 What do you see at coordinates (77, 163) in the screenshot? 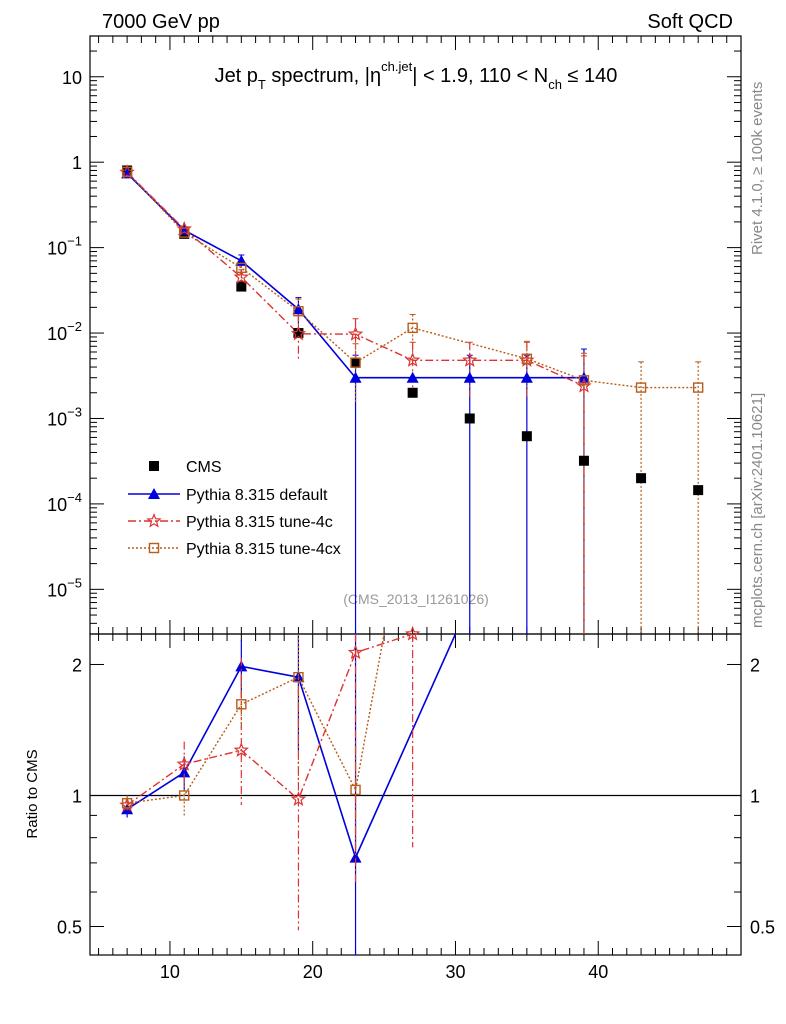
I see `y-tick-label: 1` at bounding box center [77, 163].